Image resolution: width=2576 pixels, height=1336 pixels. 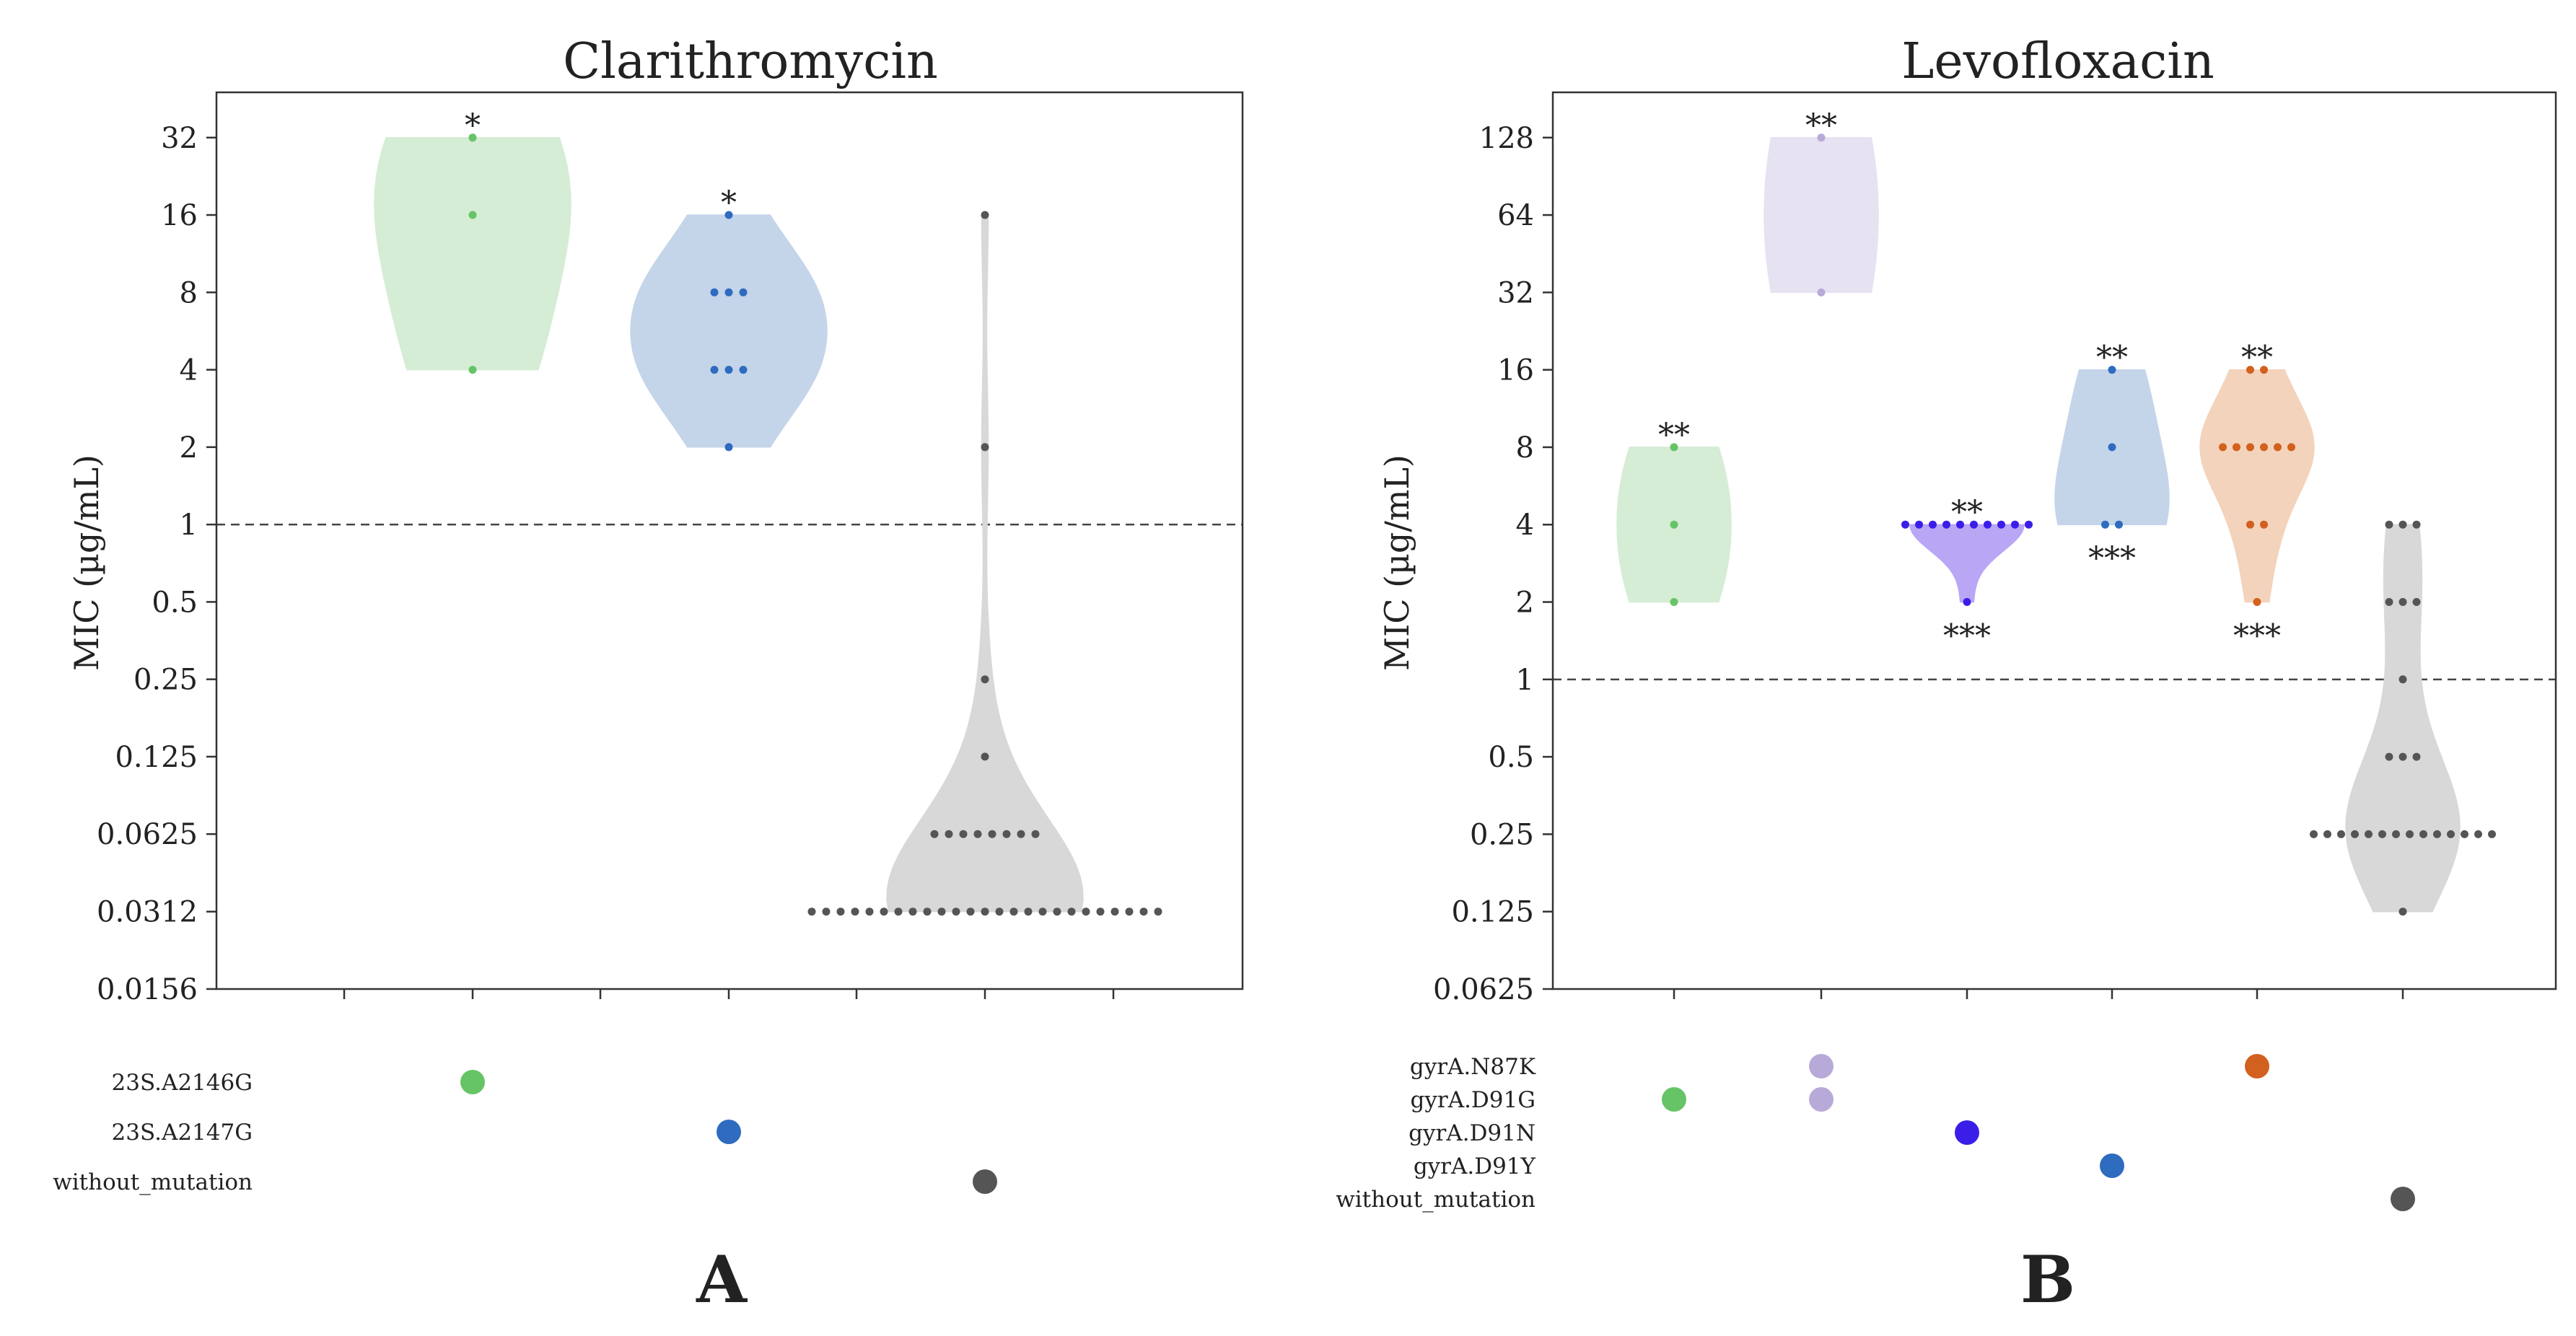 I want to click on mutation-row-label: 23S.A2146G, so click(x=182, y=1083).